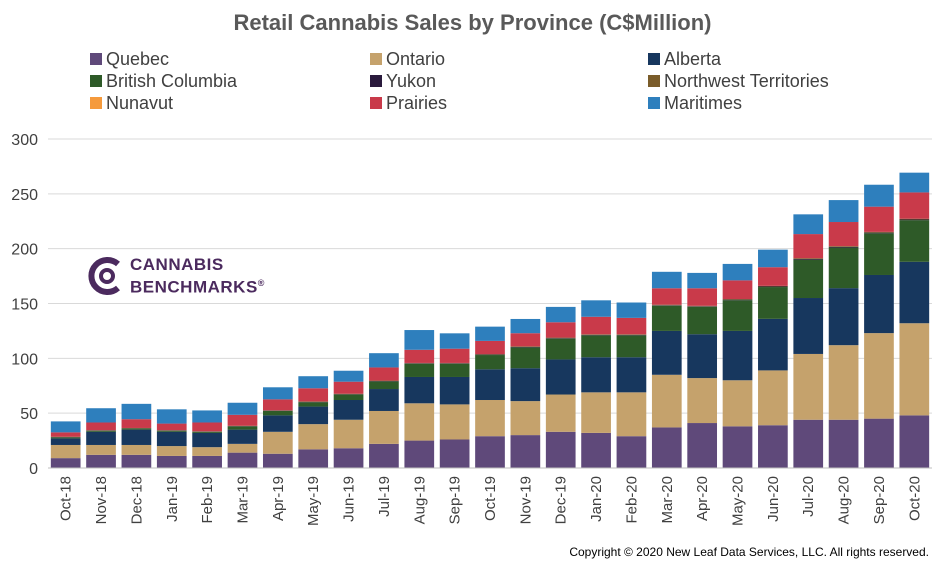 Image resolution: width=945 pixels, height=567 pixels. I want to click on legend-label: British Columbia, so click(172, 80).